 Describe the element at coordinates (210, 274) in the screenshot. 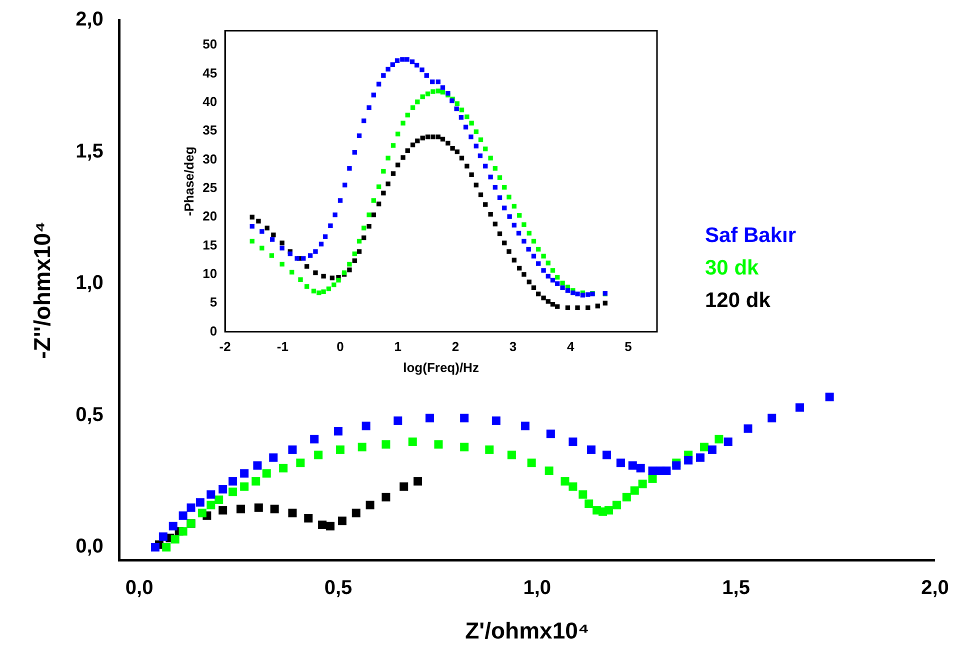

I see `y-tick-label: 10` at that location.